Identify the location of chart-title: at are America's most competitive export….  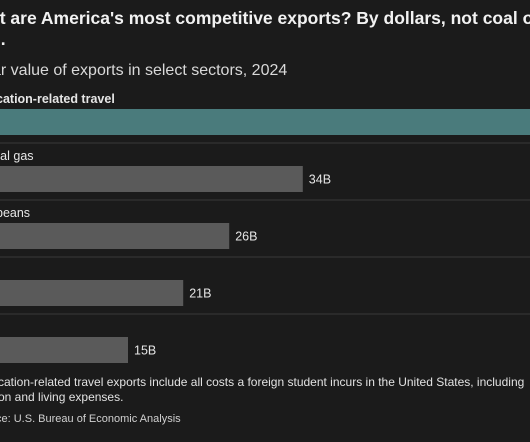
(265, 28).